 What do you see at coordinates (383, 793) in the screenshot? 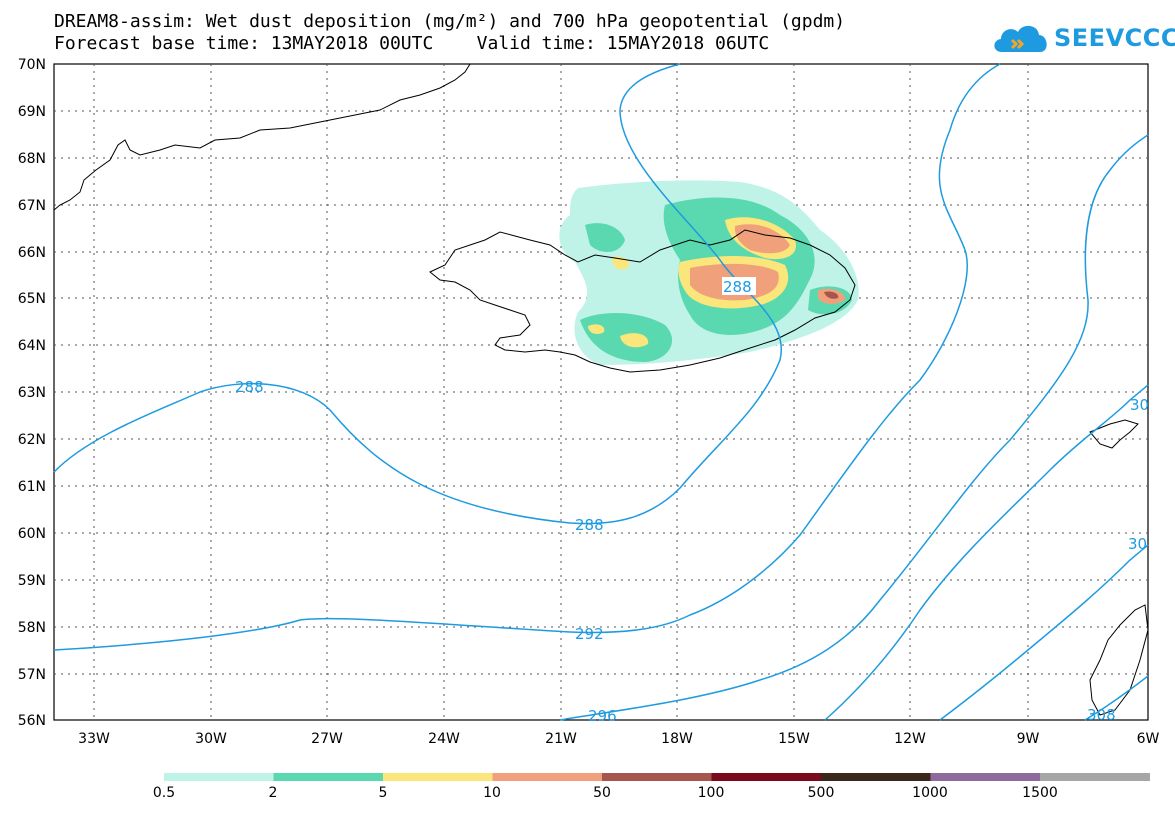
I see `colorbar-label: 5` at bounding box center [383, 793].